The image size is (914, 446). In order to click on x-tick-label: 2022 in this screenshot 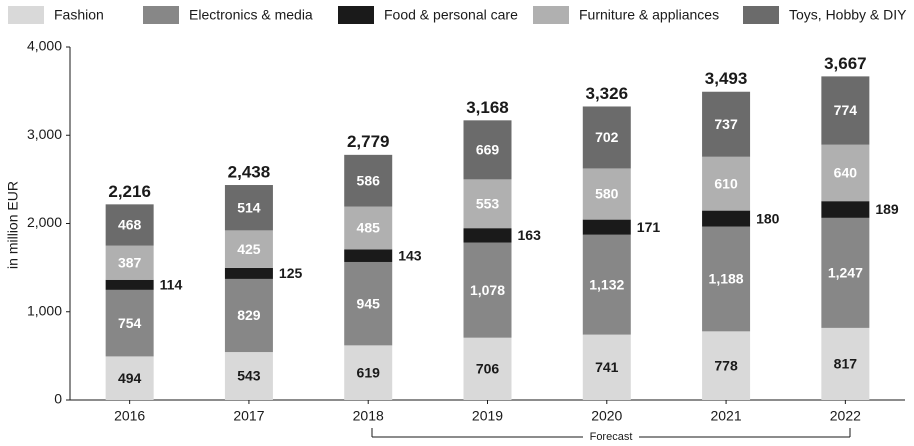, I will do `click(845, 416)`.